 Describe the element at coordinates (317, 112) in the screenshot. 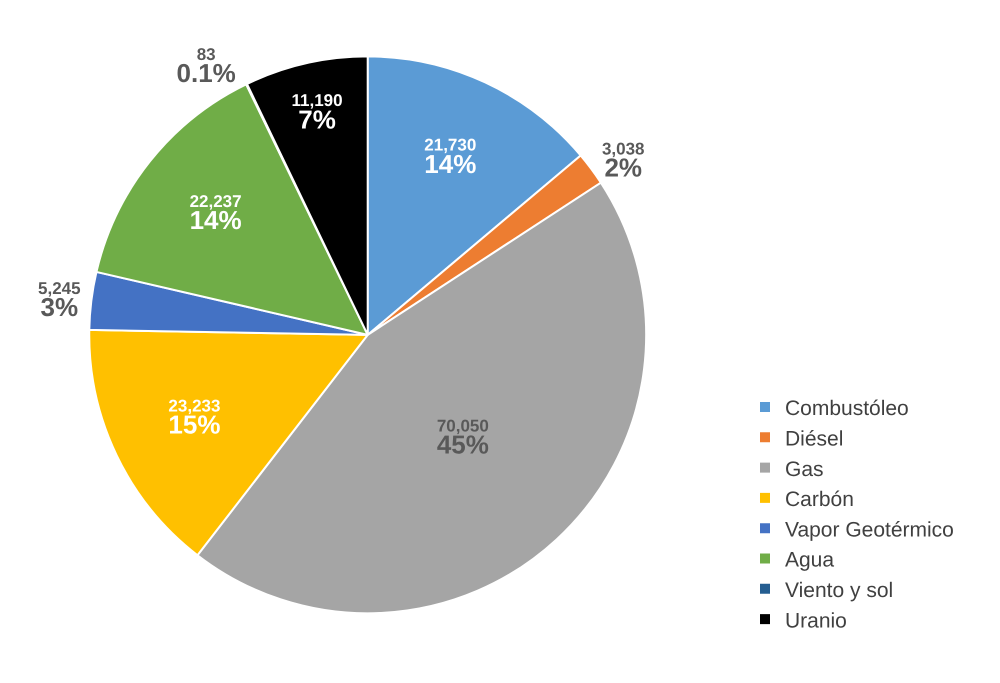

I see `data-label: 11,190 7%` at that location.